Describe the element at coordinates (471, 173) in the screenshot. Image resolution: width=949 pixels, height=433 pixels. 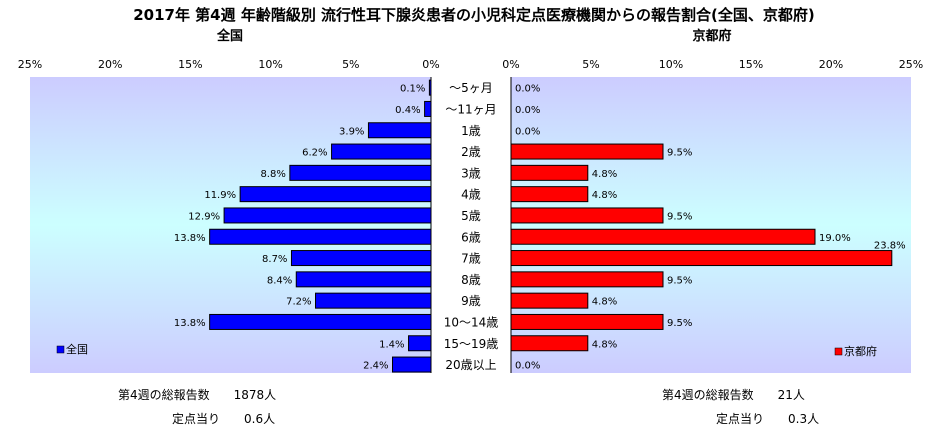
I see `category-label: 3歳` at that location.